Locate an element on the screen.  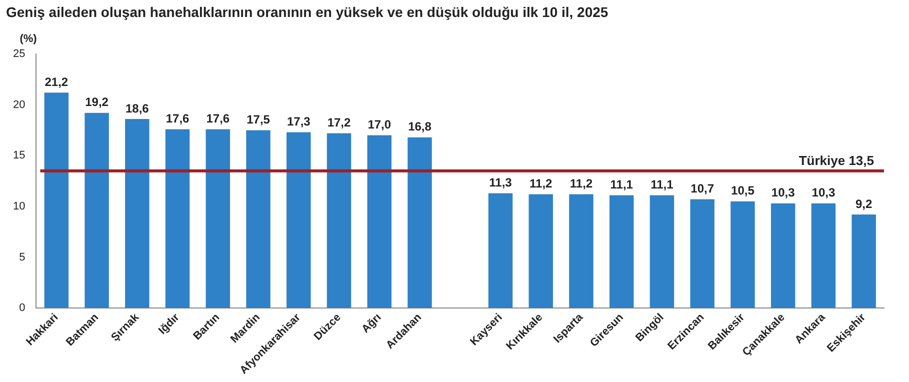
data-label: 19,2 is located at coordinates (97, 102).